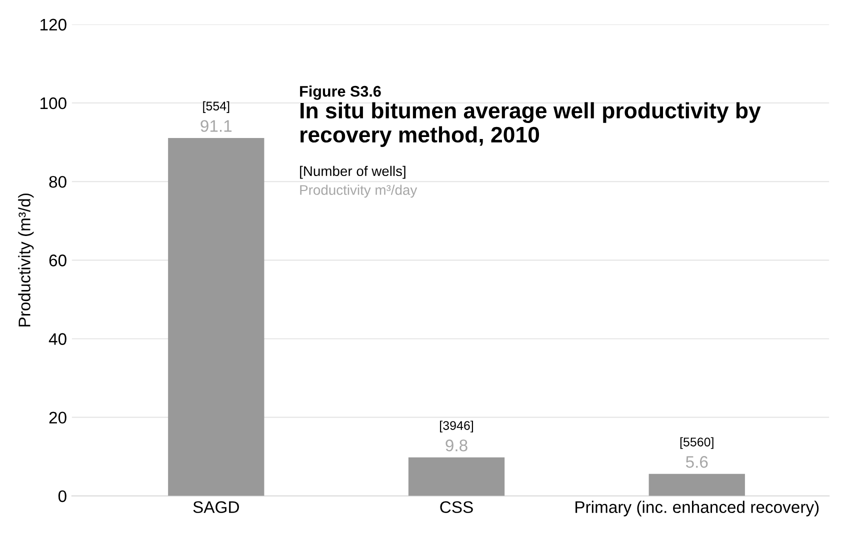 The image size is (846, 542). I want to click on annotation: [5560], so click(697, 443).